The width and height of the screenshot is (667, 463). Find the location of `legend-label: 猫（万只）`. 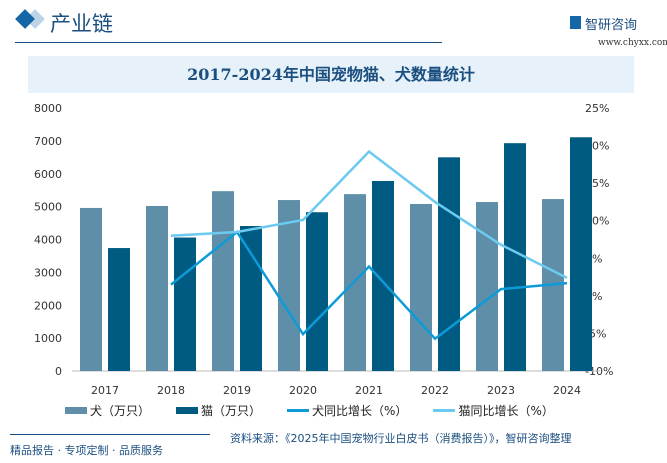

legend-label: 猫（万只） is located at coordinates (231, 411).